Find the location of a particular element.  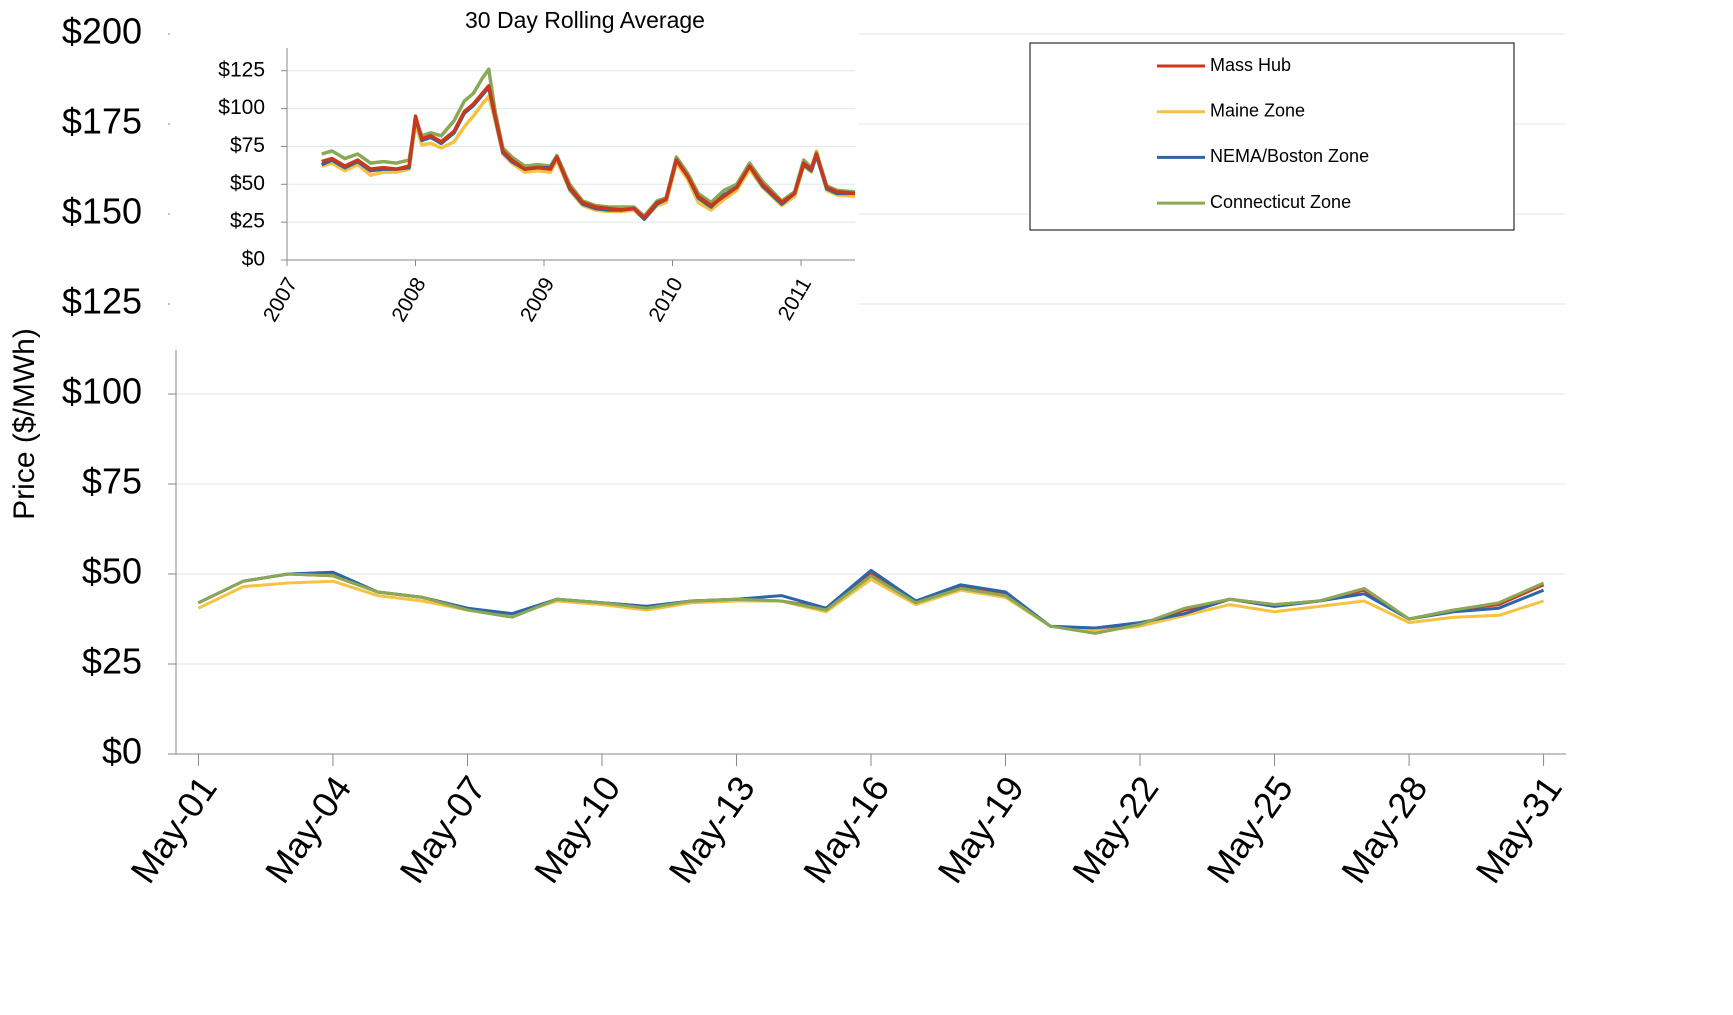

y-axis-label: Price ($/MWh) is located at coordinates (24, 424).